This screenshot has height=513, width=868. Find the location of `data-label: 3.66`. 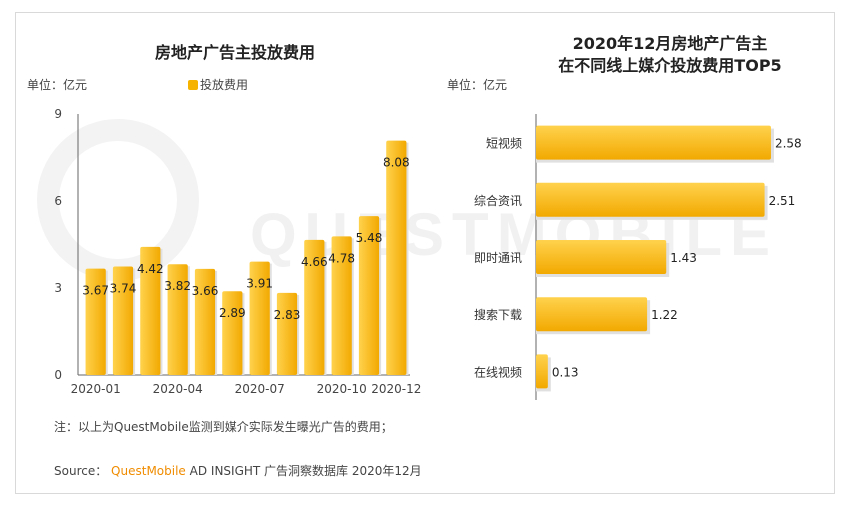

data-label: 3.66 is located at coordinates (205, 291).